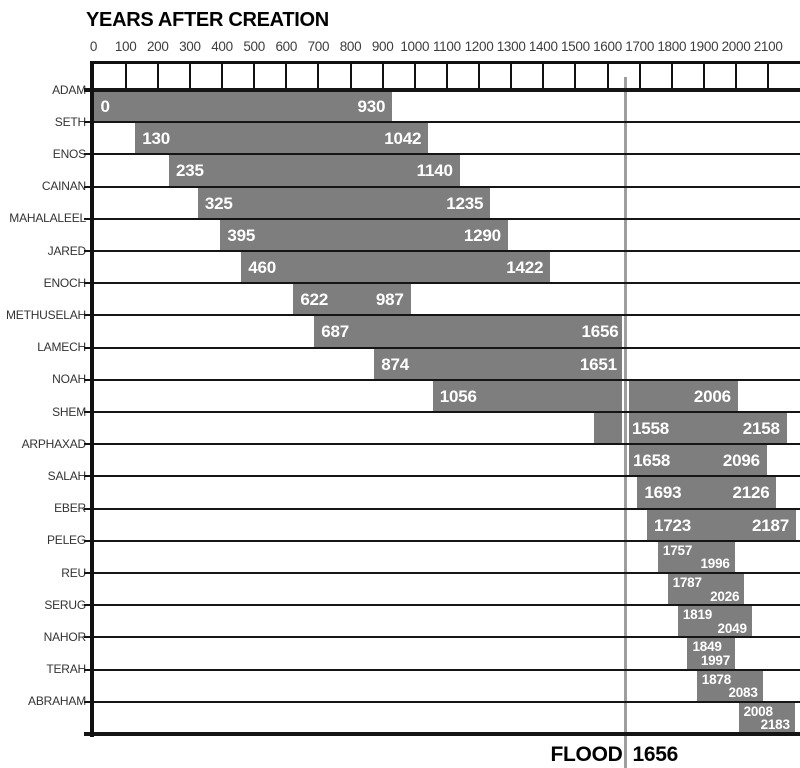 This screenshot has height=768, width=800. I want to click on x-axis-tick-label: 200, so click(157, 46).